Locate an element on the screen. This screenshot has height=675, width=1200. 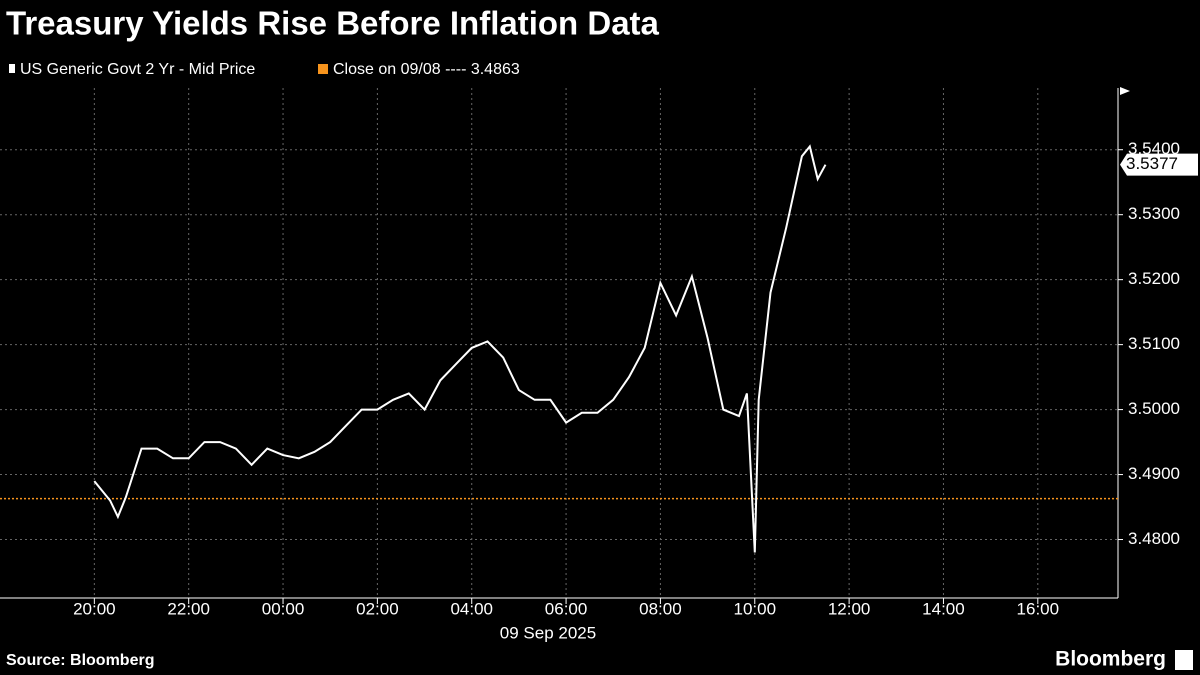
y-tick-label: 3.5000 is located at coordinates (1154, 408).